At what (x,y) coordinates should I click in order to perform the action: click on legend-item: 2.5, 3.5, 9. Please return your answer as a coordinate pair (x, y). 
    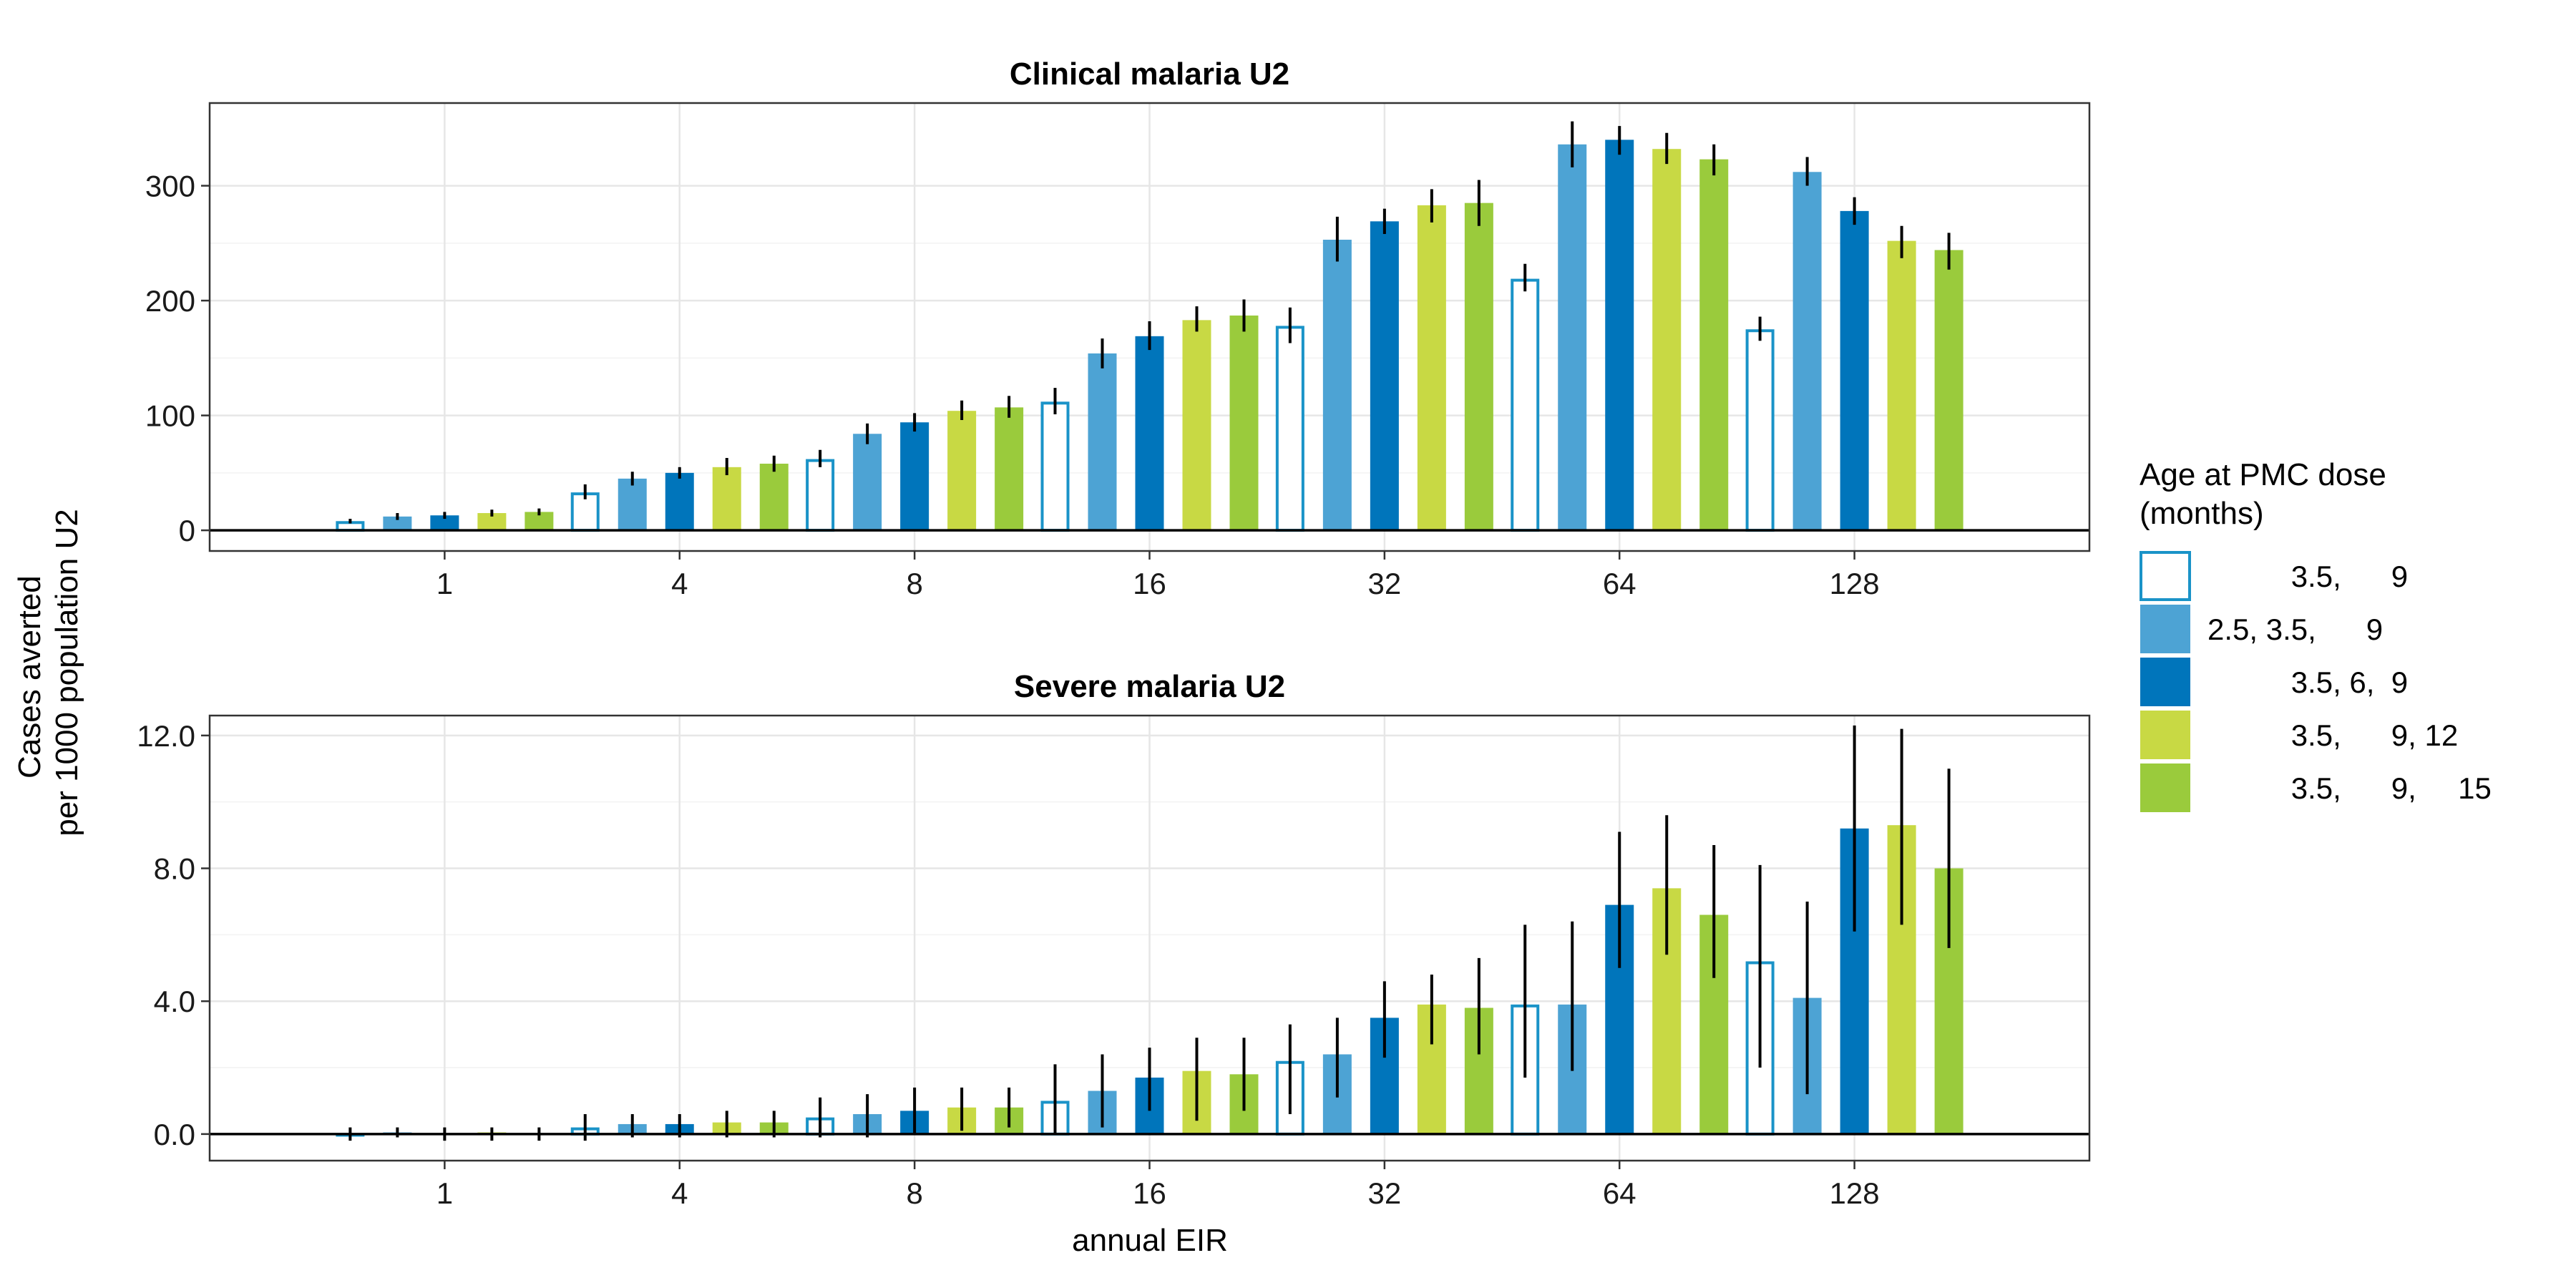
    Looking at the image, I should click on (2261, 629).